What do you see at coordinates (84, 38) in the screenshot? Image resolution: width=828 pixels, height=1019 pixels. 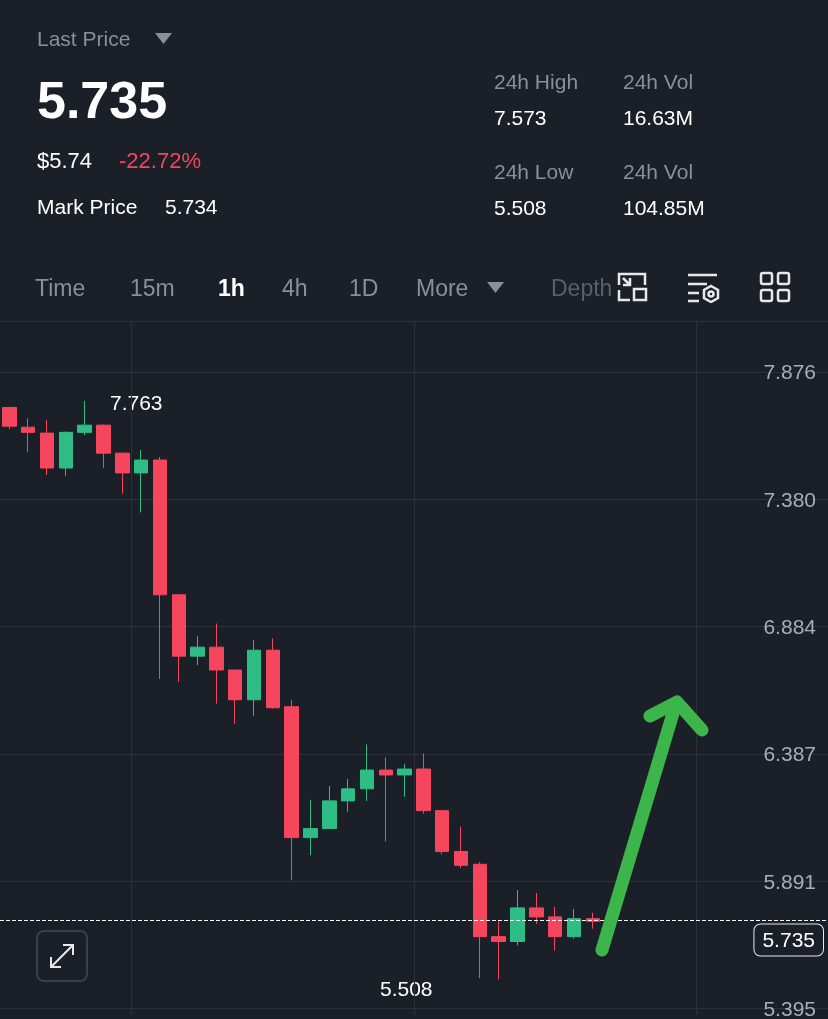 I see `text: Last Price` at bounding box center [84, 38].